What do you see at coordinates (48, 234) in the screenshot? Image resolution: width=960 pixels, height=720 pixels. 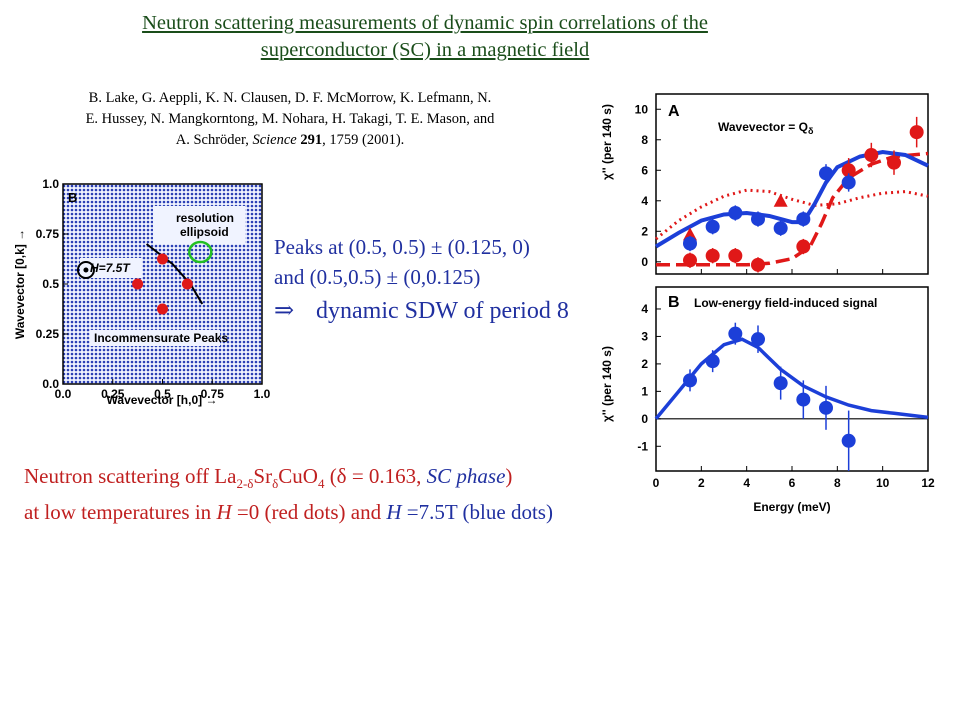 I see `map-ytick-label: 0.75` at bounding box center [48, 234].